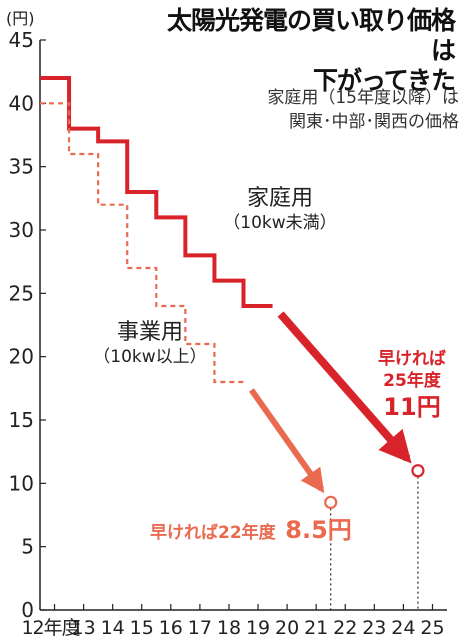  I want to click on household-target-value: 11円, so click(412, 407).